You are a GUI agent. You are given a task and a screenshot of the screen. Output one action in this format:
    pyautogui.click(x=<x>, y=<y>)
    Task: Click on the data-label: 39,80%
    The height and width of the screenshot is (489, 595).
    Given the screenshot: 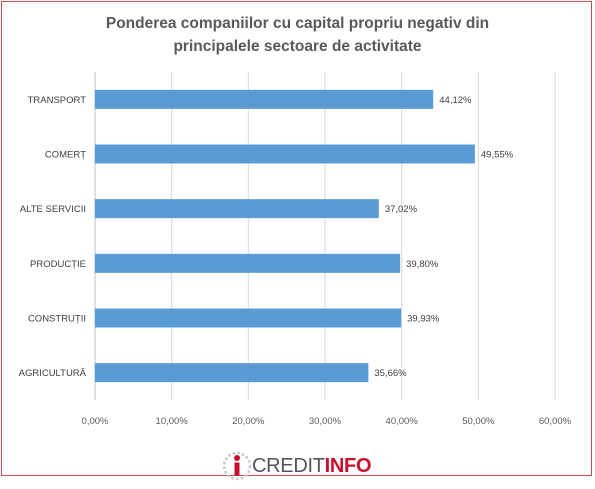 What is the action you would take?
    pyautogui.click(x=422, y=264)
    